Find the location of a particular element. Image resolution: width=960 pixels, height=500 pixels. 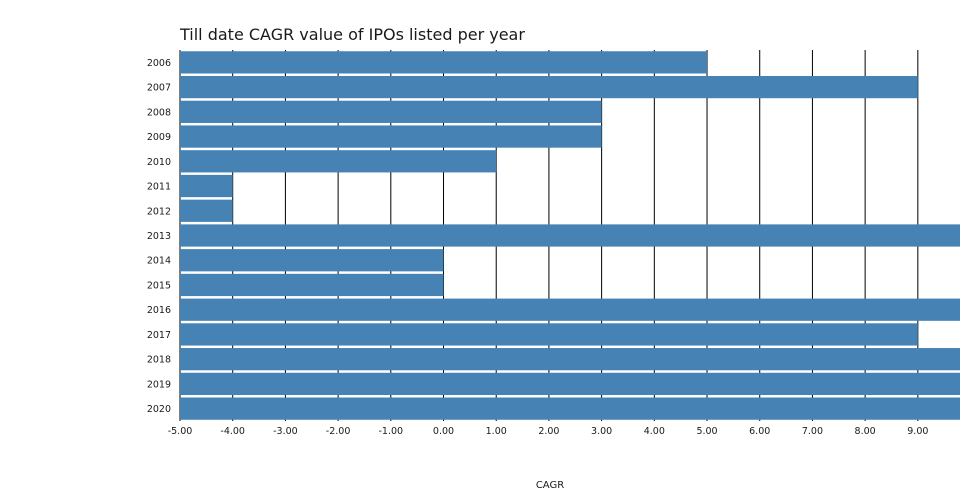

x-tick-label: 0.00 is located at coordinates (443, 431).